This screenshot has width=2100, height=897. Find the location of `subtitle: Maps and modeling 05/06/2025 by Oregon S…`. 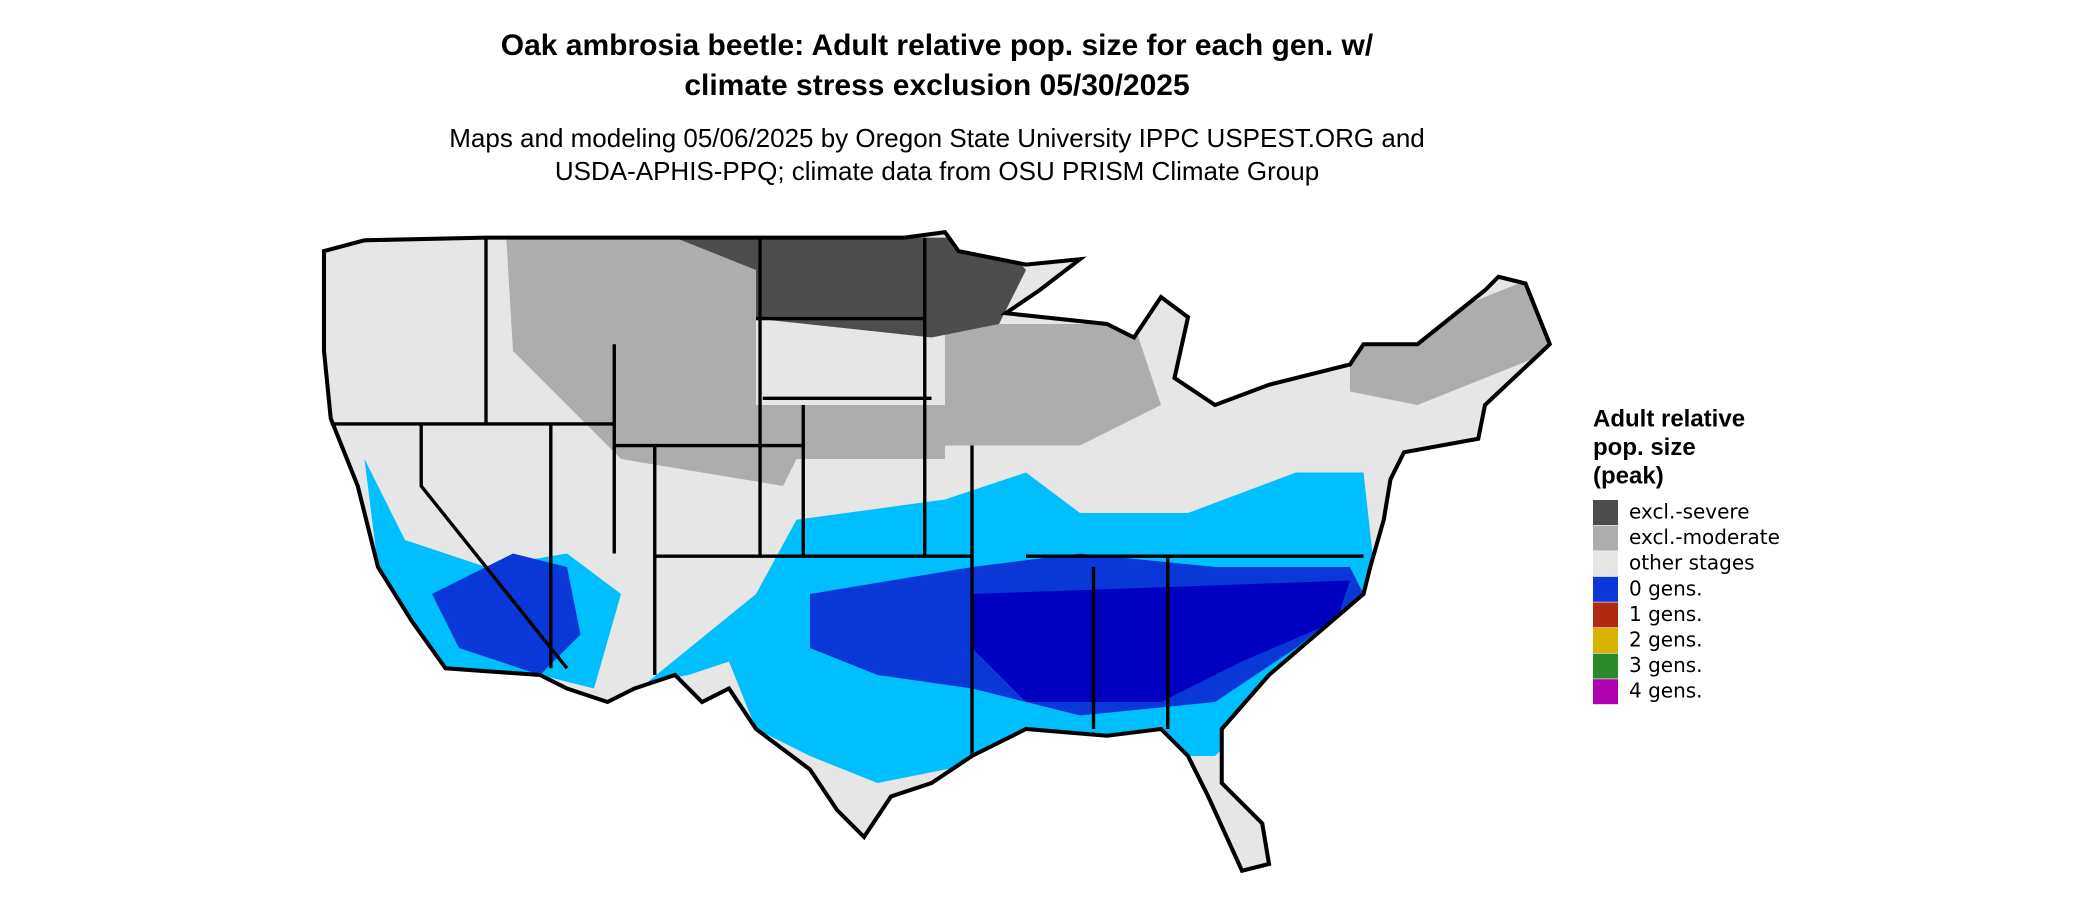

subtitle: Maps and modeling 05/06/2025 by Oregon S… is located at coordinates (937, 138).